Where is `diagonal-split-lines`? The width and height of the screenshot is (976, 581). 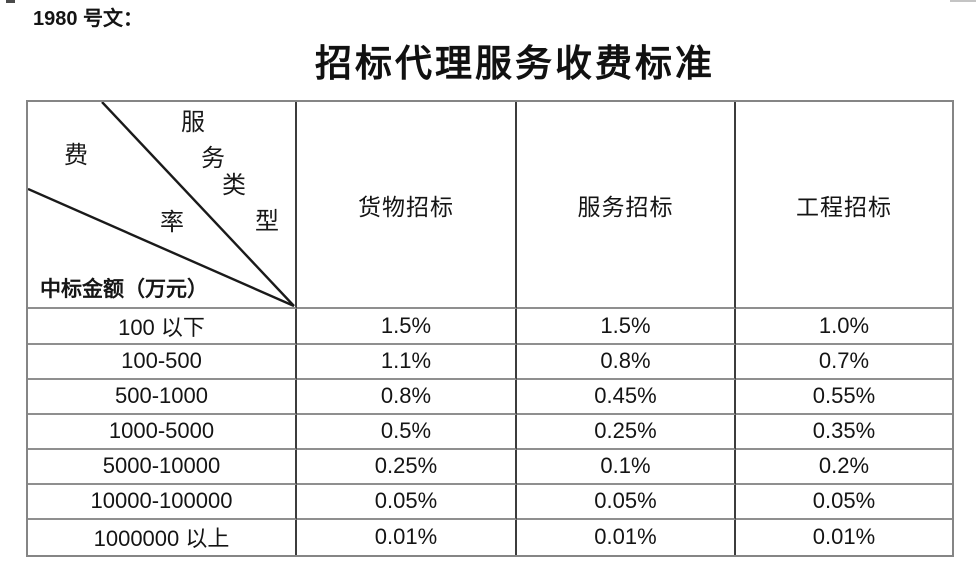 diagonal-split-lines is located at coordinates (161, 205).